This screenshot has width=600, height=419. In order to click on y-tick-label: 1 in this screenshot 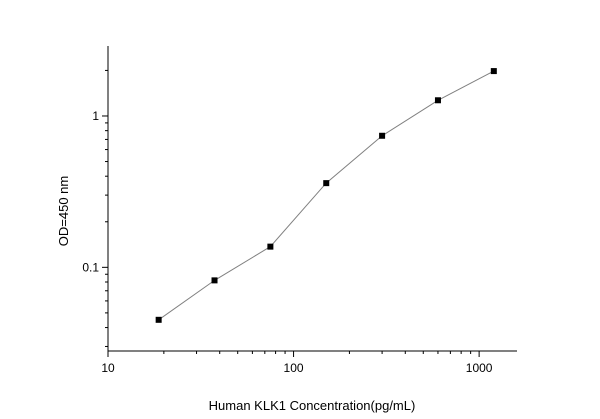, I will do `click(95, 116)`.